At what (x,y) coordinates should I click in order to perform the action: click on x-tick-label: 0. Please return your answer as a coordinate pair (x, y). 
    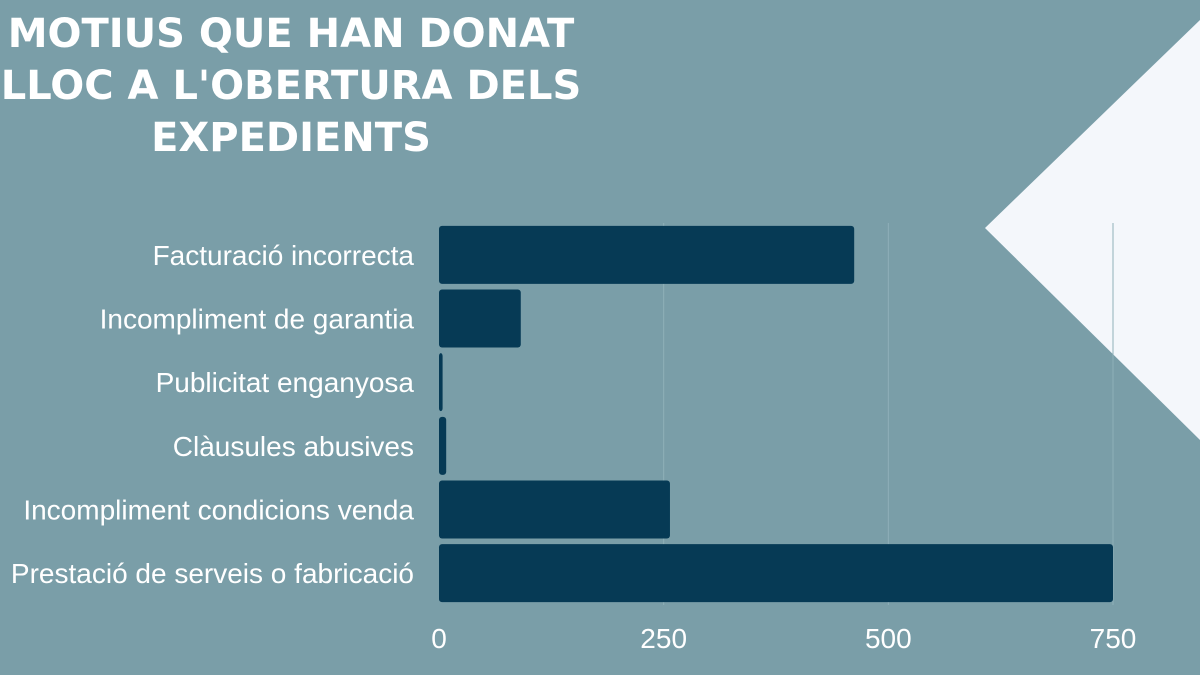
    Looking at the image, I should click on (439, 638).